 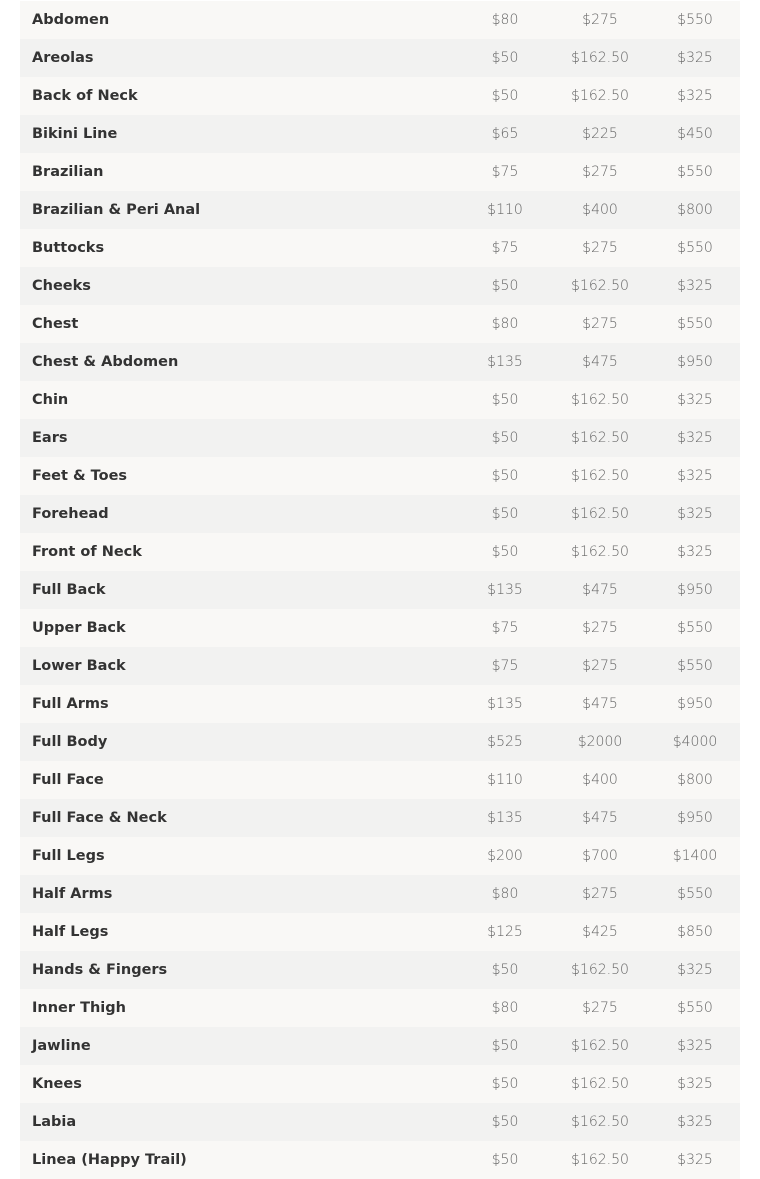 I want to click on table-row: Chest & Abdomen $135 $475 $950, so click(x=380, y=362).